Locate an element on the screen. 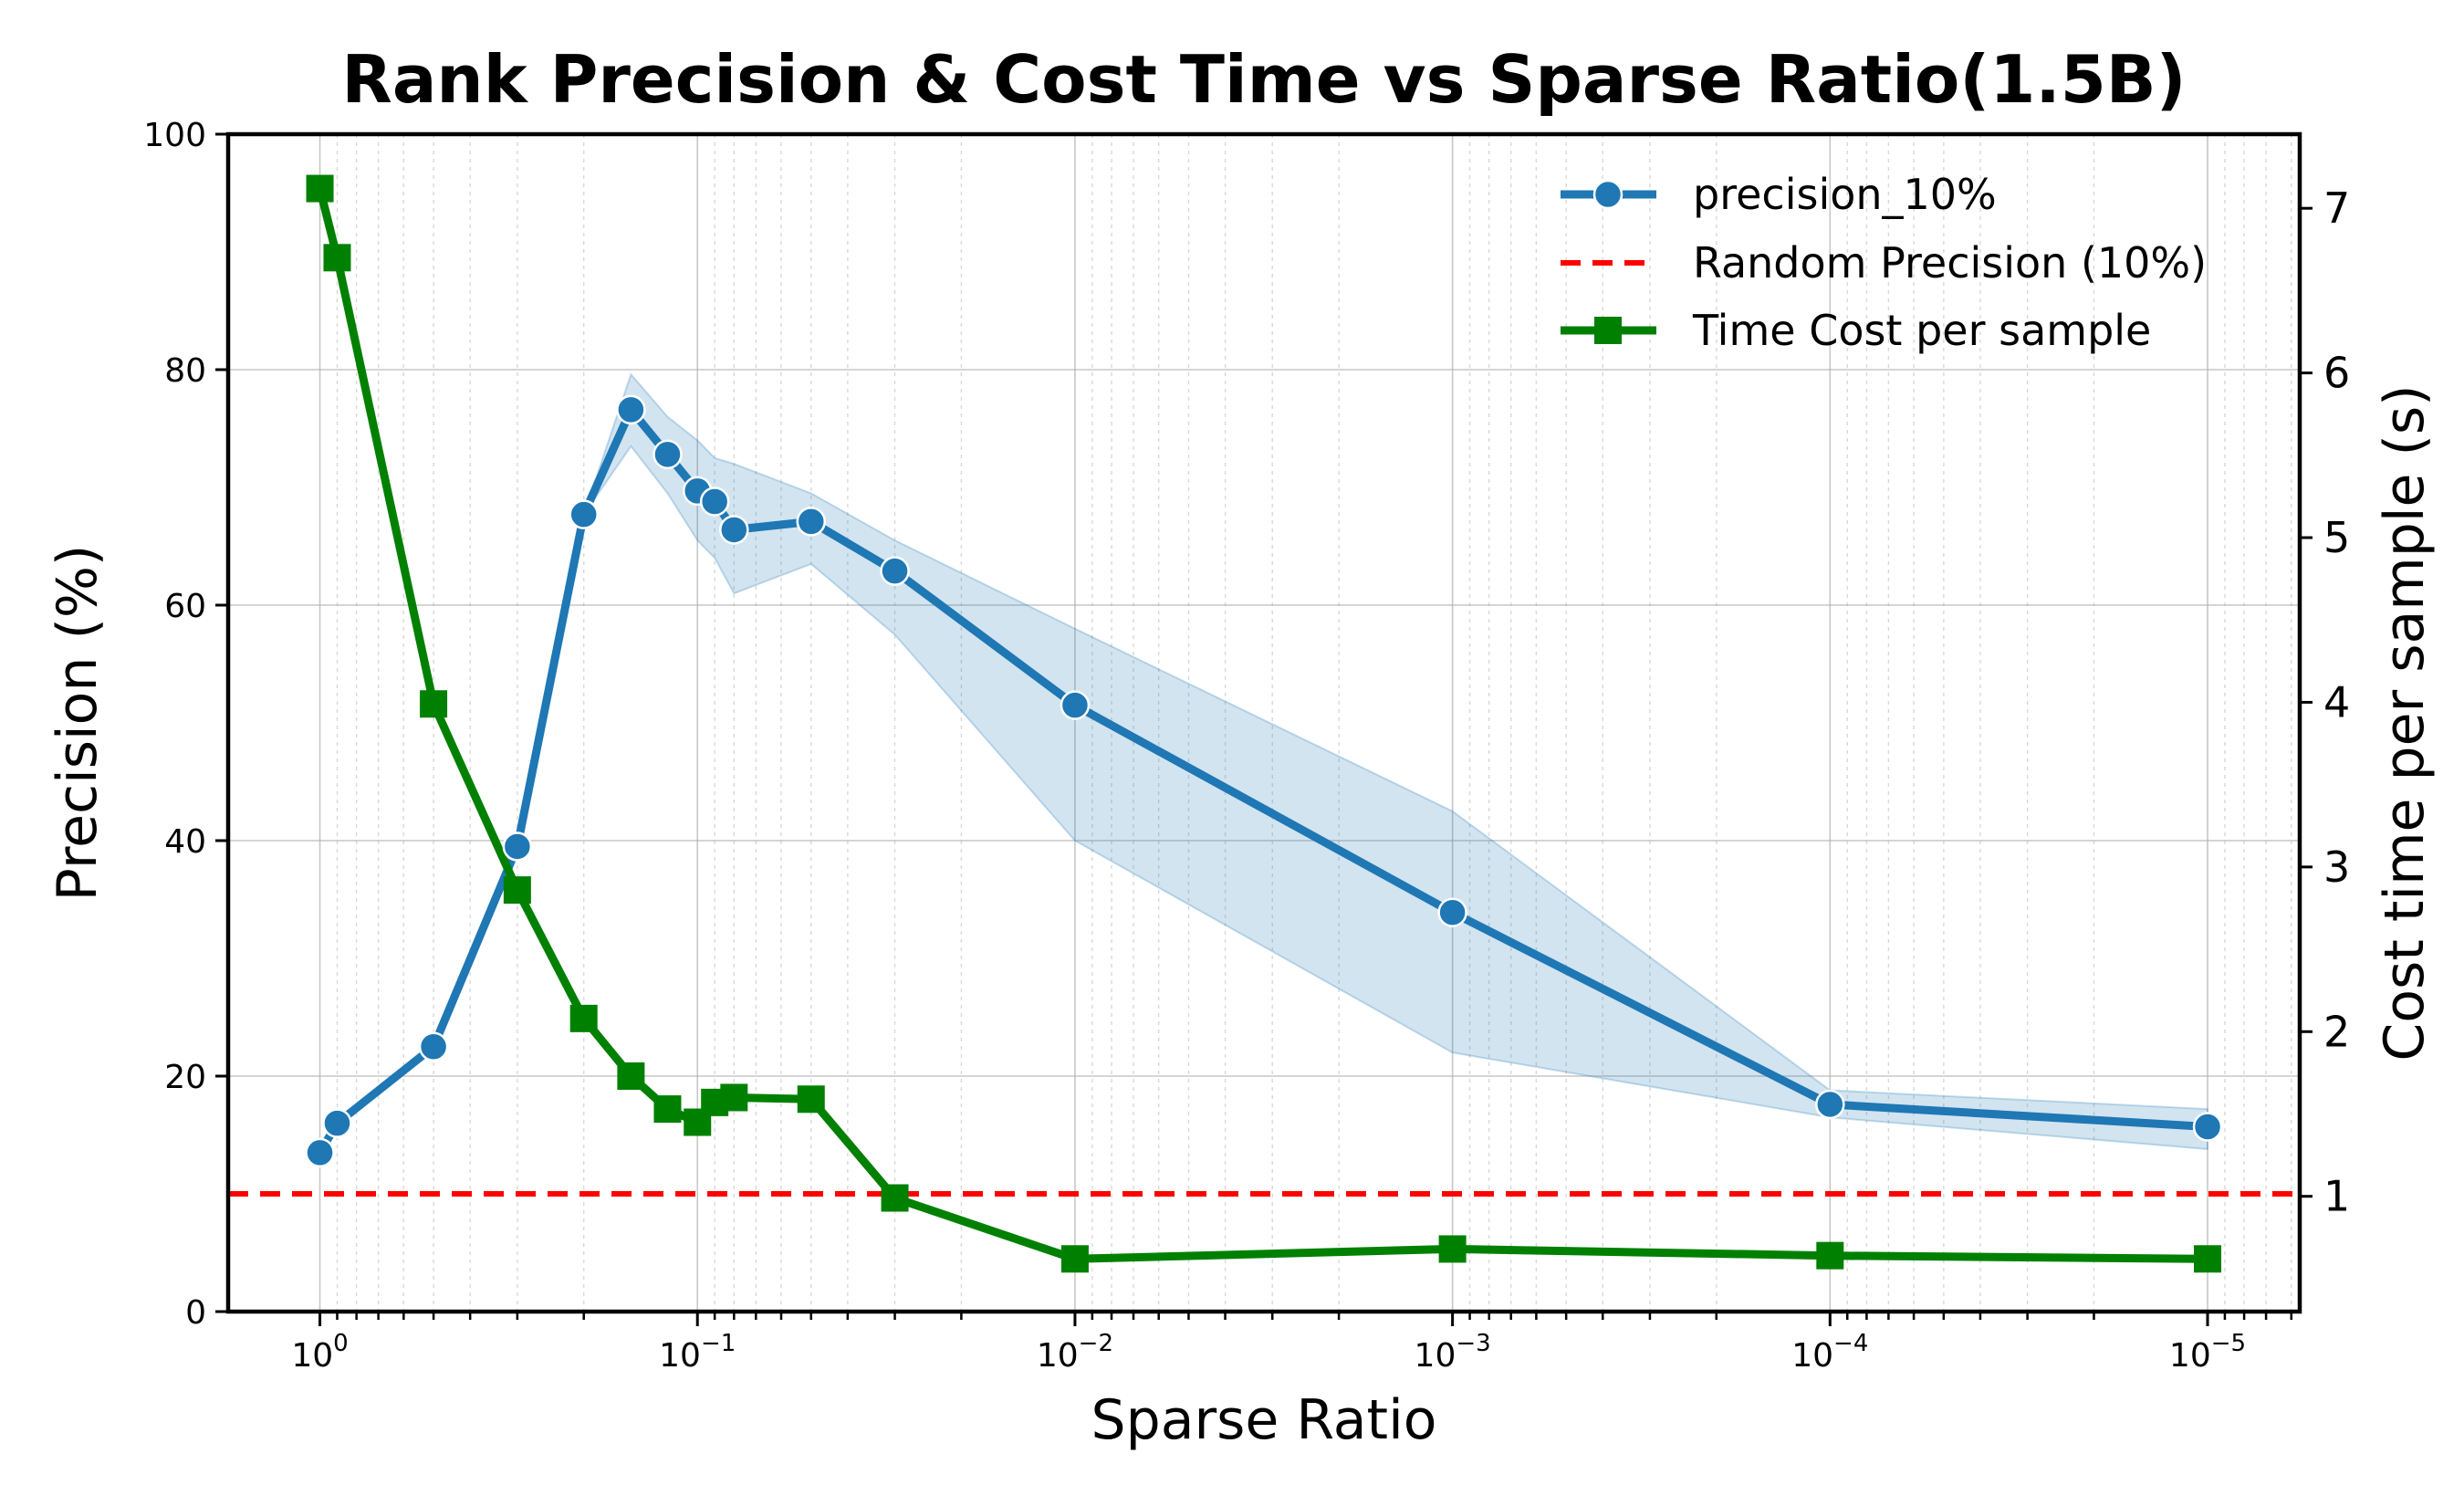 The width and height of the screenshot is (2464, 1506). legend-time-label: Time Cost per sample is located at coordinates (1921, 330).